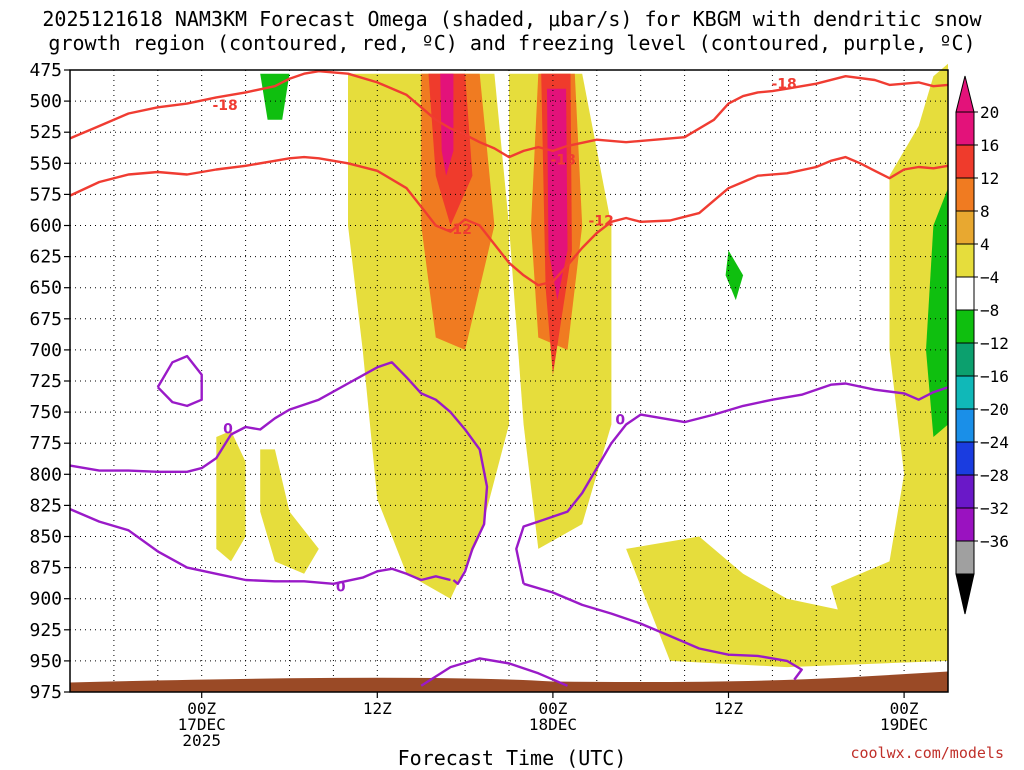  What do you see at coordinates (45, 257) in the screenshot?
I see `y-tick-label-625: 625` at bounding box center [45, 257].